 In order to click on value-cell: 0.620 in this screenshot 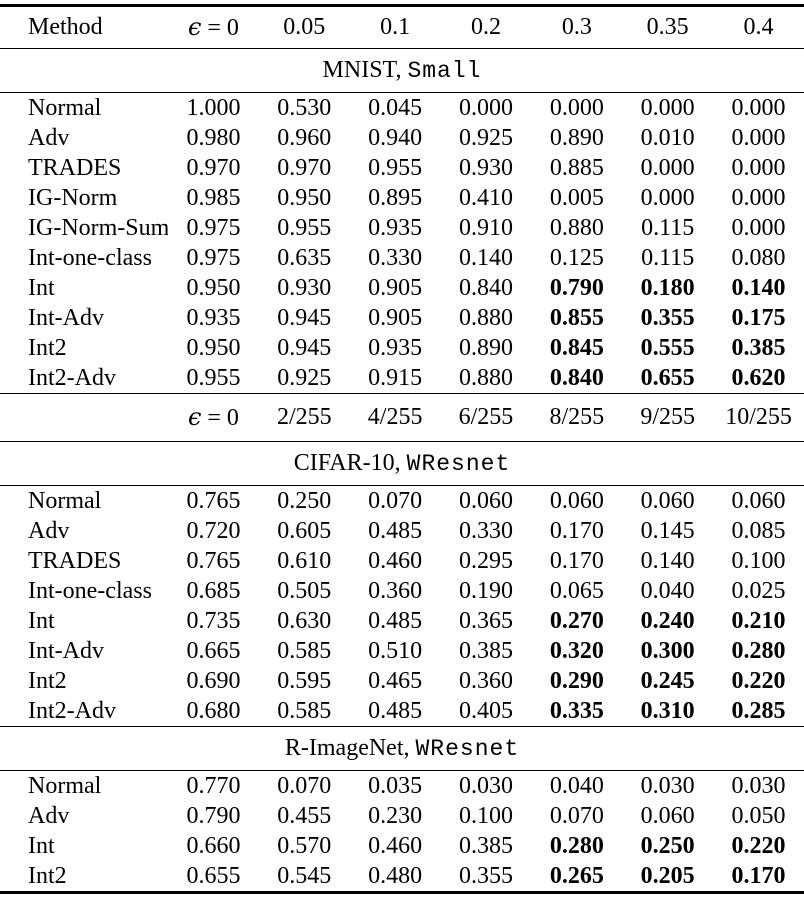, I will do `click(758, 377)`.